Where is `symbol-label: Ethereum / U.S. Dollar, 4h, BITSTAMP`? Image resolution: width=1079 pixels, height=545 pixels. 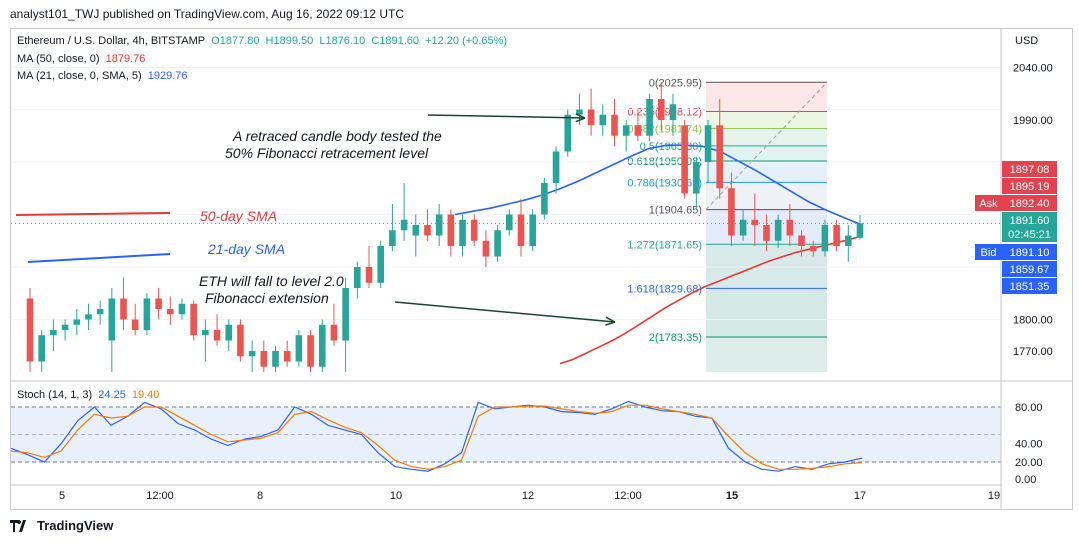 symbol-label: Ethereum / U.S. Dollar, 4h, BITSTAMP is located at coordinates (111, 41).